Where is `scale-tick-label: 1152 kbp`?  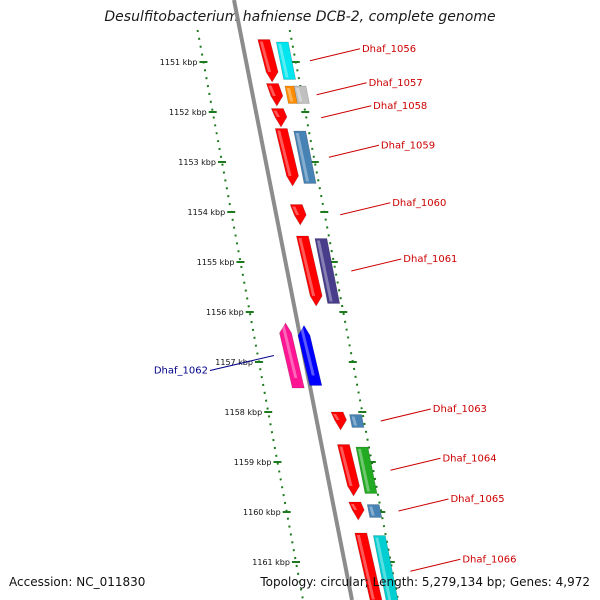 scale-tick-label: 1152 kbp is located at coordinates (188, 112).